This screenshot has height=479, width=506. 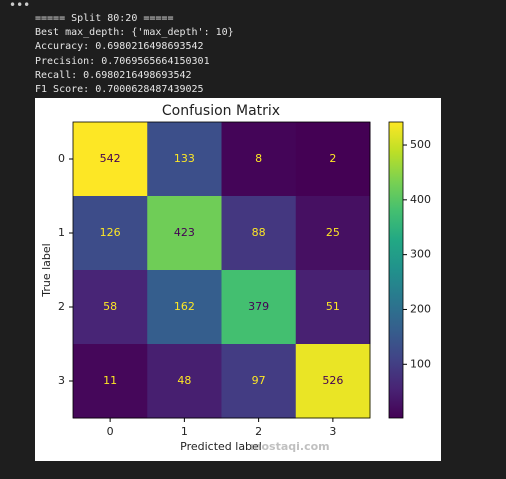 I want to click on x-tick-label: 0, so click(x=110, y=431).